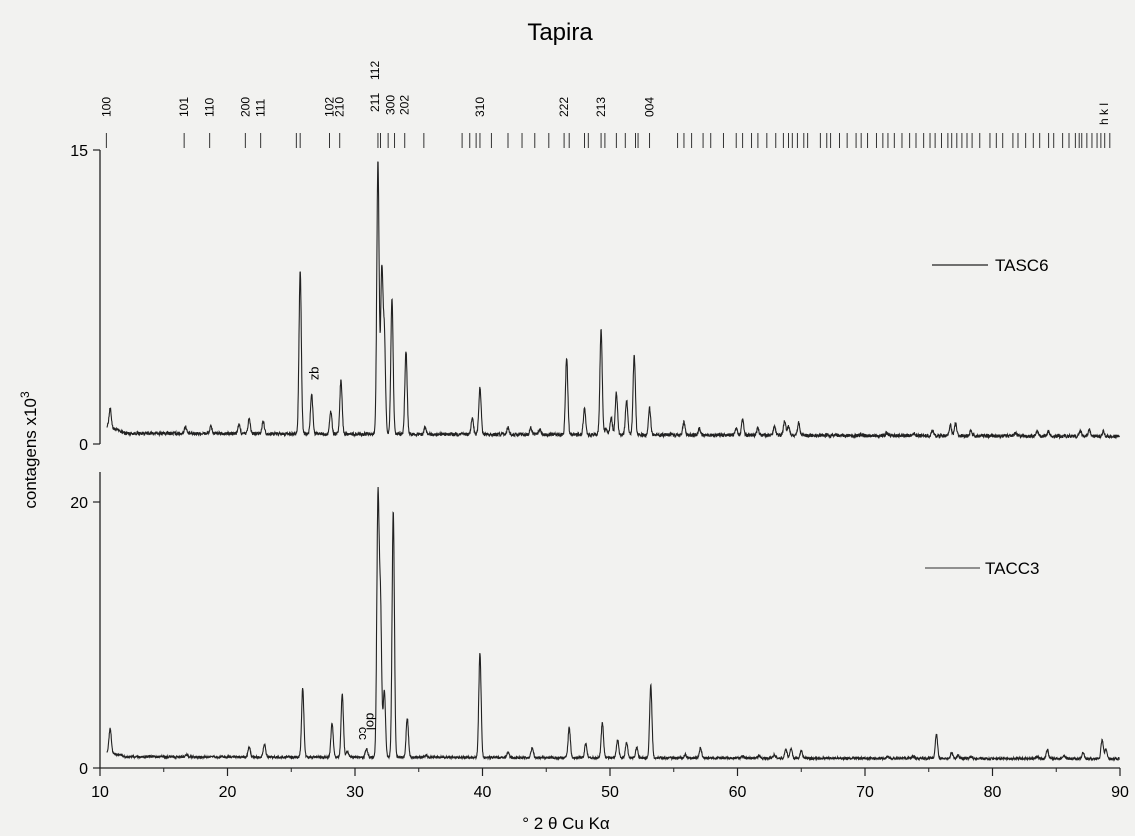 The image size is (1135, 836). I want to click on hkl-label-310: 310, so click(480, 107).